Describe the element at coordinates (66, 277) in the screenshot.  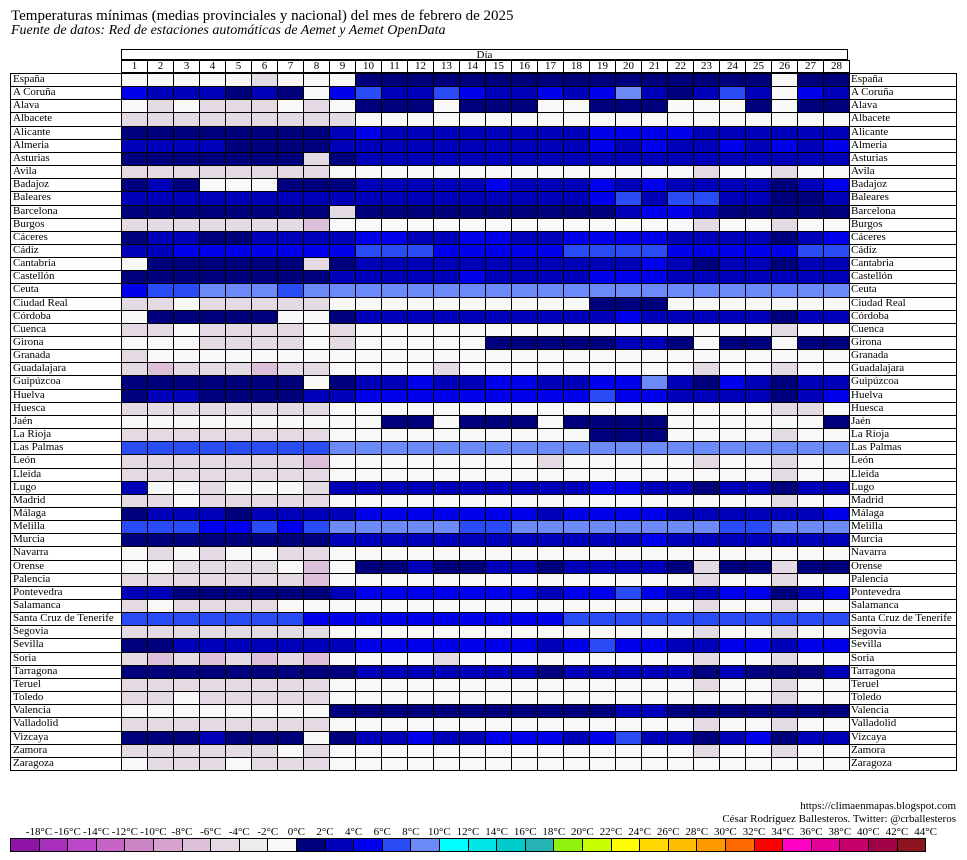
I see `row-label-left: Castellón` at that location.